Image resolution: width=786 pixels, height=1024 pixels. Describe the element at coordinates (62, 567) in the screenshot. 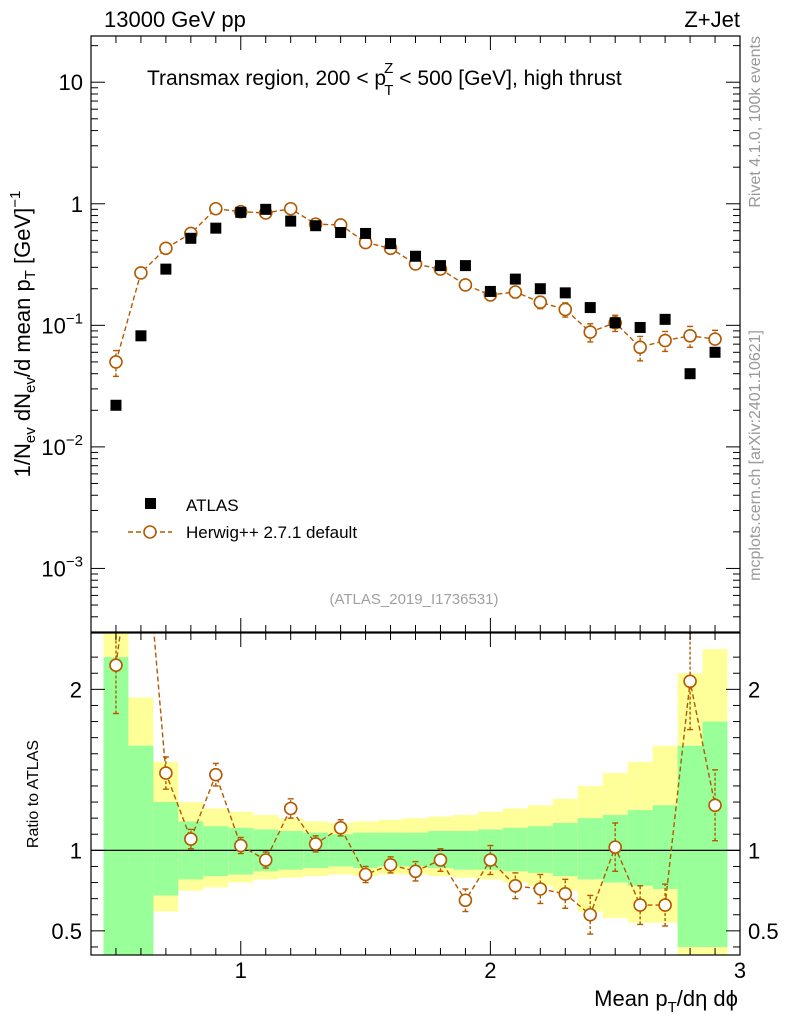

I see `main-ytick-label-0.001: 10⁻³` at that location.